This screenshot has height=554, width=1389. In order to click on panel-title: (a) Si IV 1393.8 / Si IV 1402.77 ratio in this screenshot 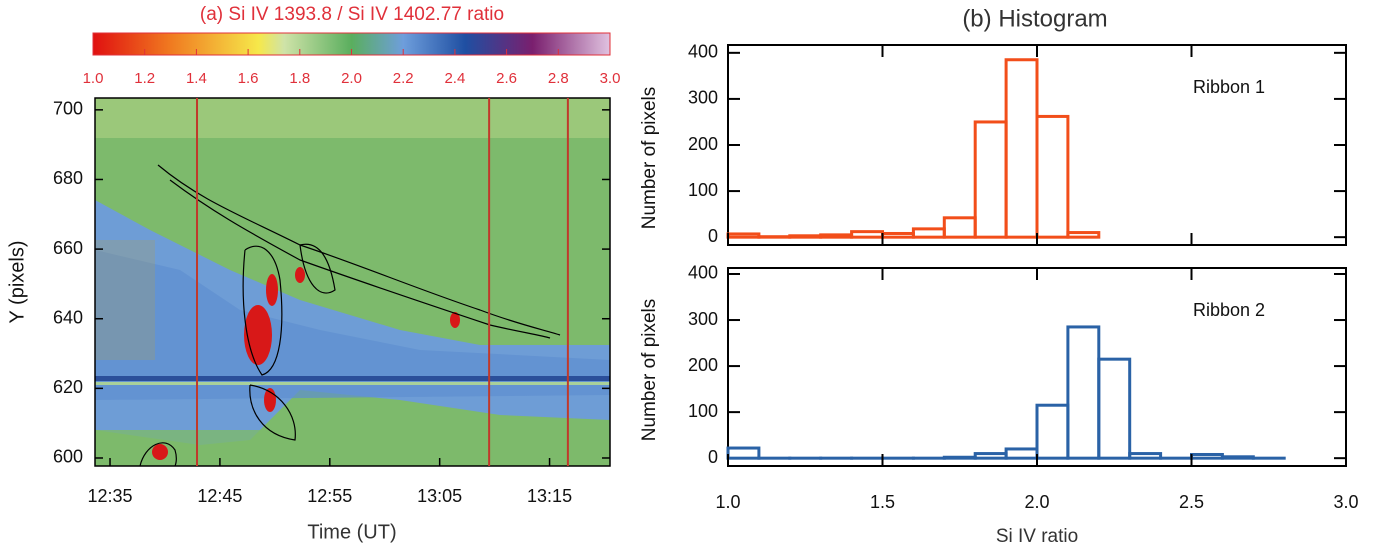, I will do `click(352, 14)`.